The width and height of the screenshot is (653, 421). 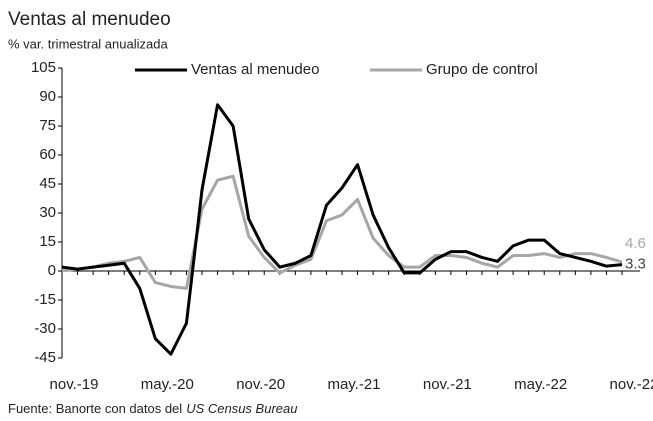 I want to click on legend-label: Grupo de control, so click(x=482, y=69).